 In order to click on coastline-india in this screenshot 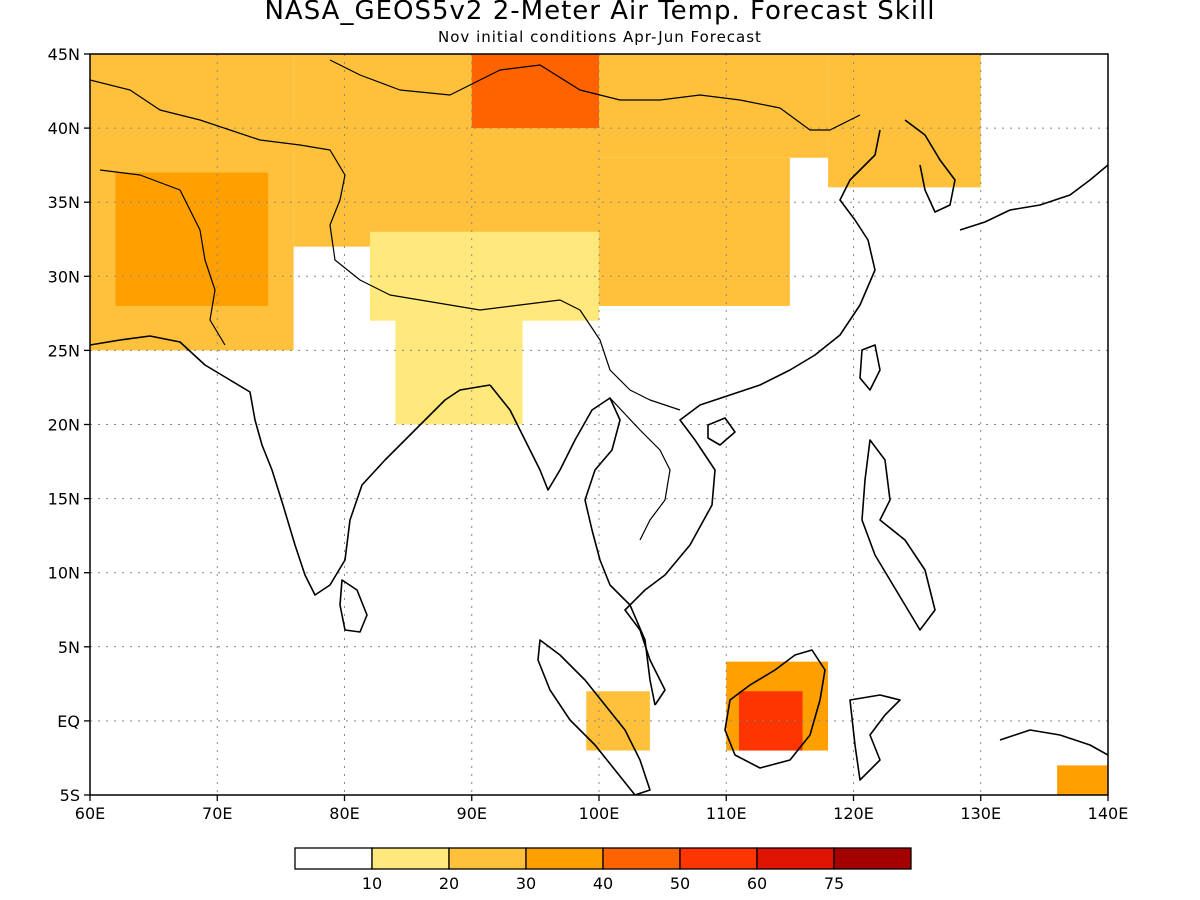, I will do `click(290, 465)`.